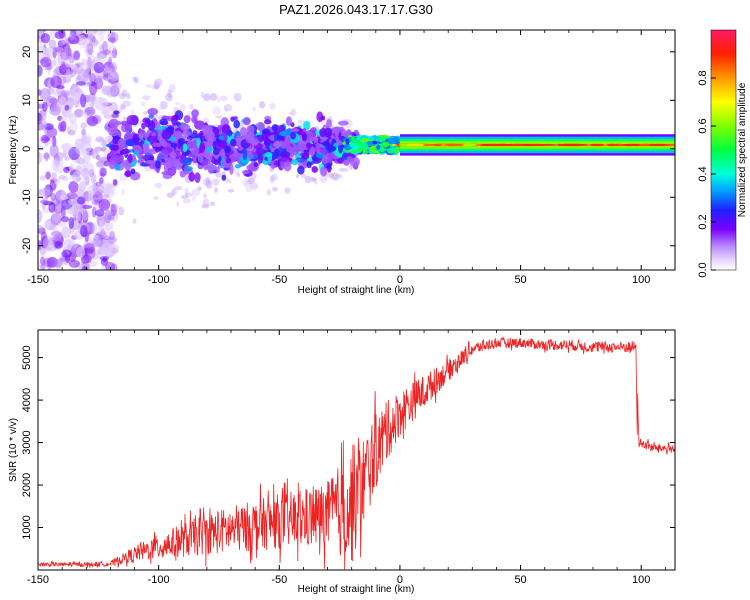 This screenshot has width=750, height=600. Describe the element at coordinates (279, 580) in the screenshot. I see `x-tick-label: -50` at that location.